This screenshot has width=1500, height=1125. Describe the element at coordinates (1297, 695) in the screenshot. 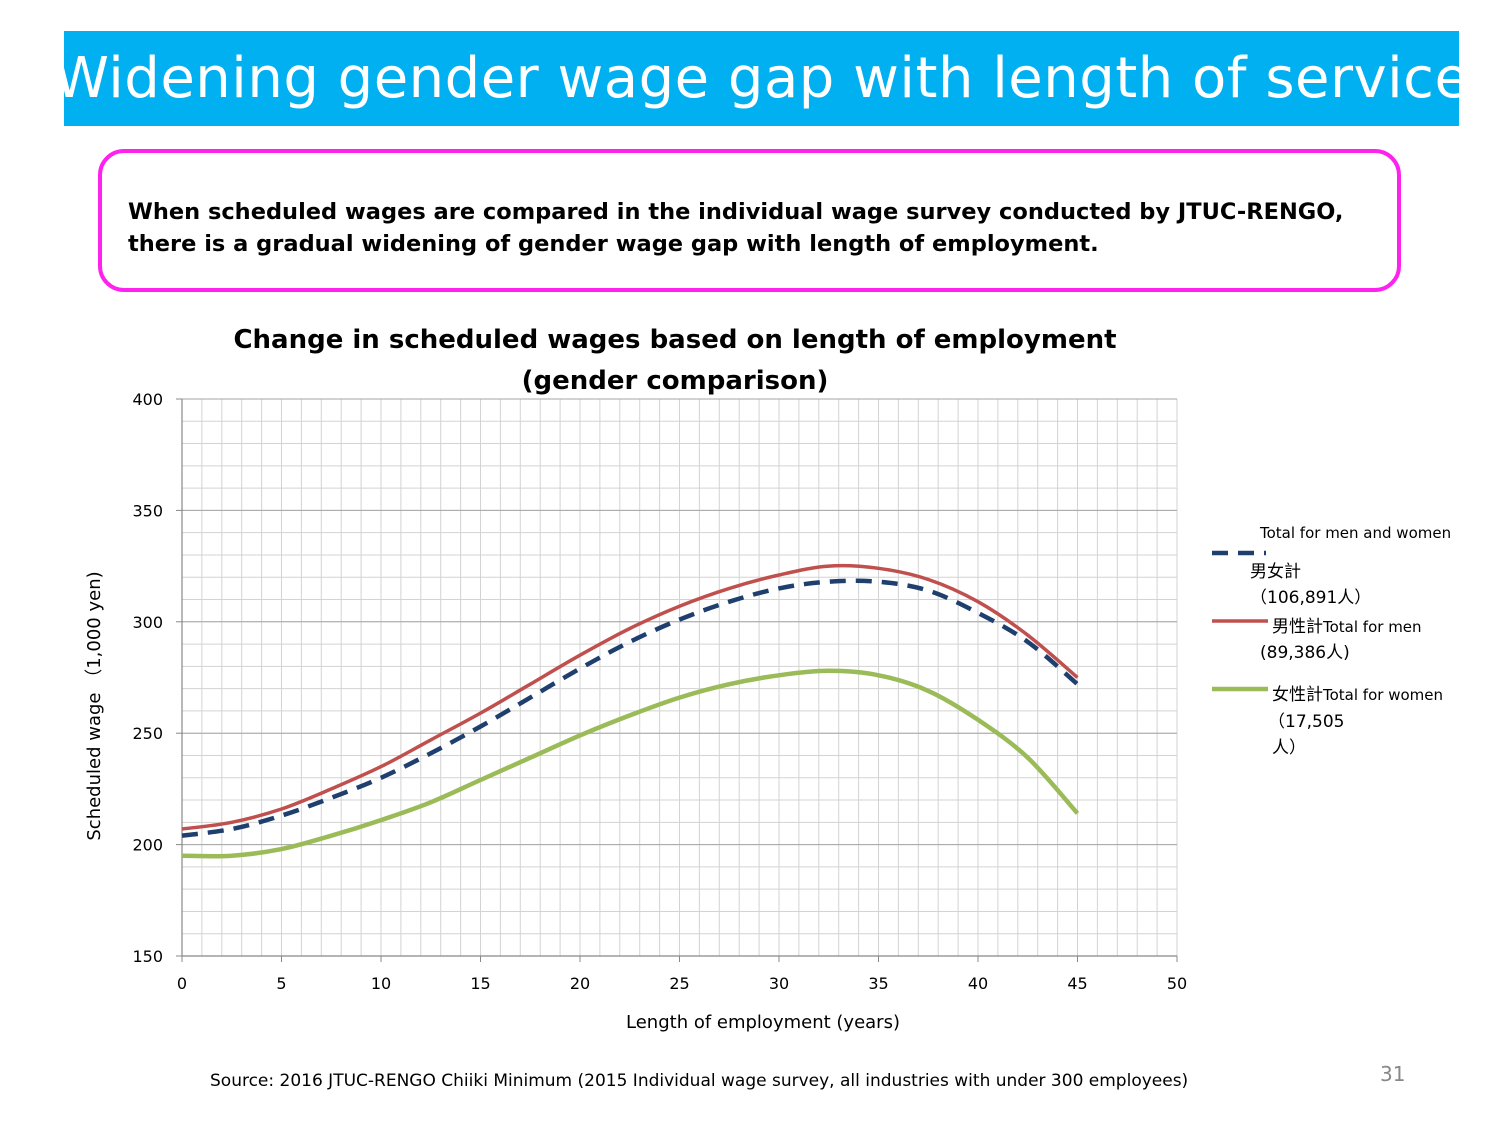

I see `legend-women-jp: 女性計` at that location.